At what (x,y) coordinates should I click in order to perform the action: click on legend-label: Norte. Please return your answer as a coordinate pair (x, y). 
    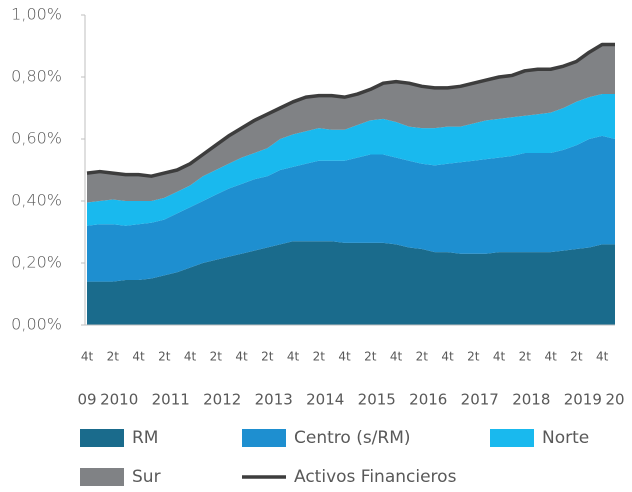
    Looking at the image, I should click on (565, 438).